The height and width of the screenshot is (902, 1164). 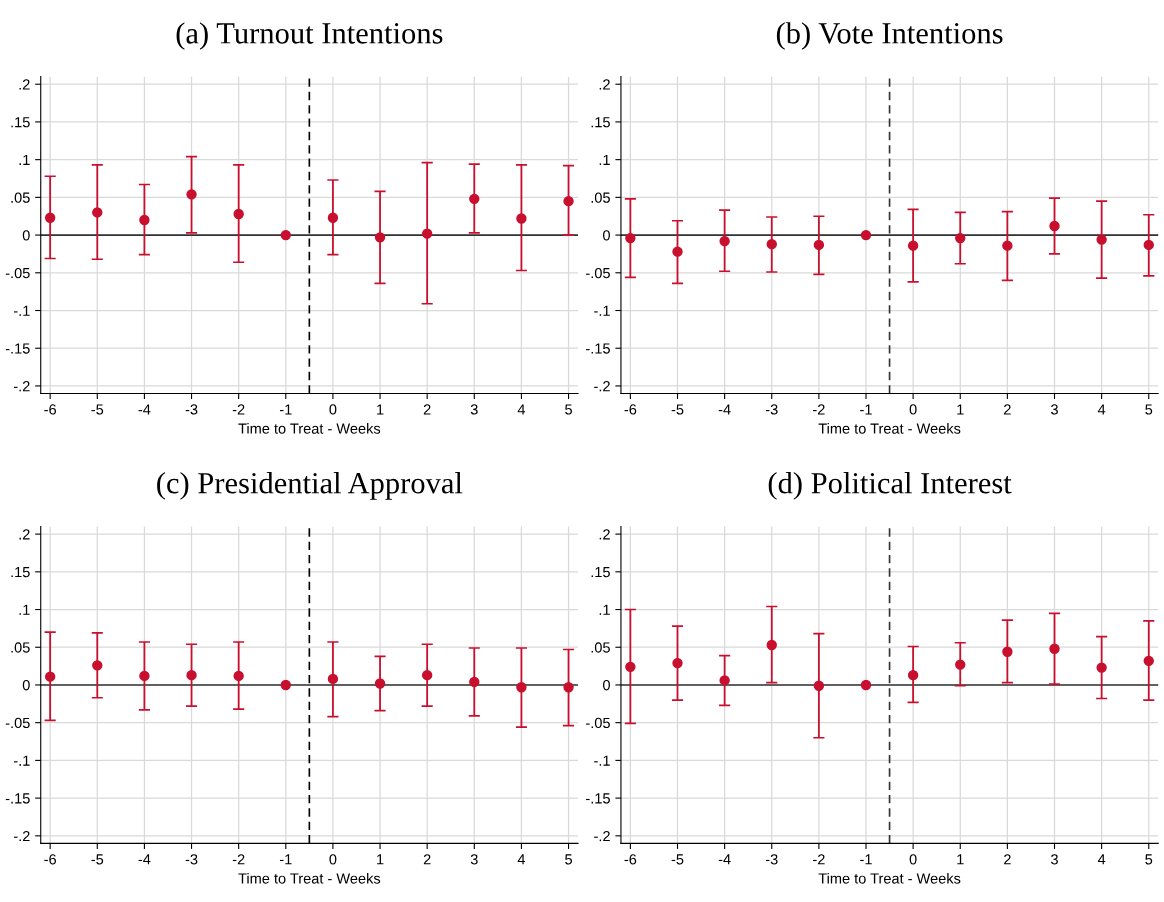 What do you see at coordinates (309, 36) in the screenshot?
I see `chart-title: (a) Turnout Intentions` at bounding box center [309, 36].